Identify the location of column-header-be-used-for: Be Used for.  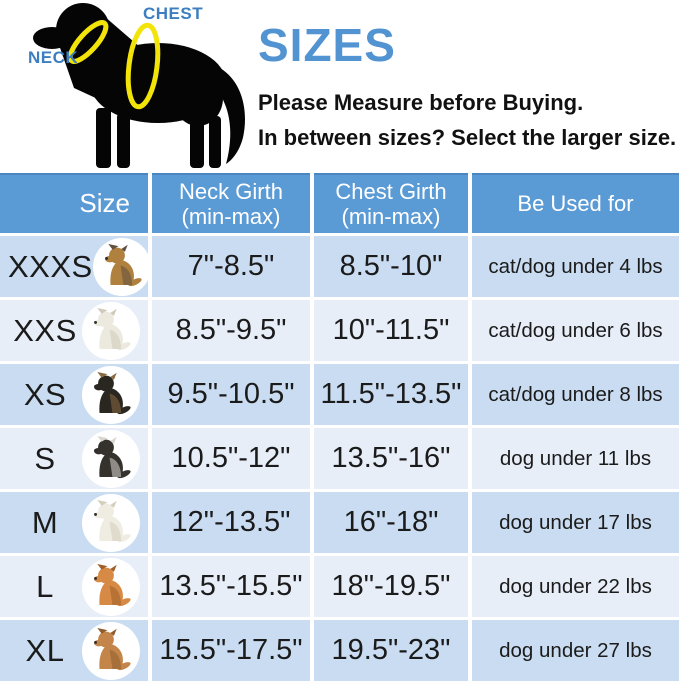
(575, 203).